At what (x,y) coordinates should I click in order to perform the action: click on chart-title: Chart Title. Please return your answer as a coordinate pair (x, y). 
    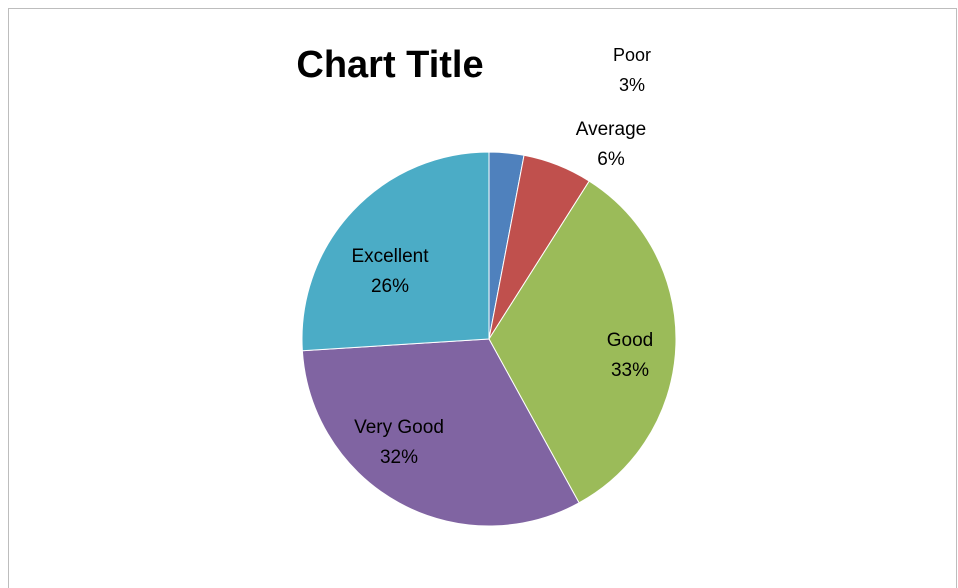
    Looking at the image, I should click on (389, 65).